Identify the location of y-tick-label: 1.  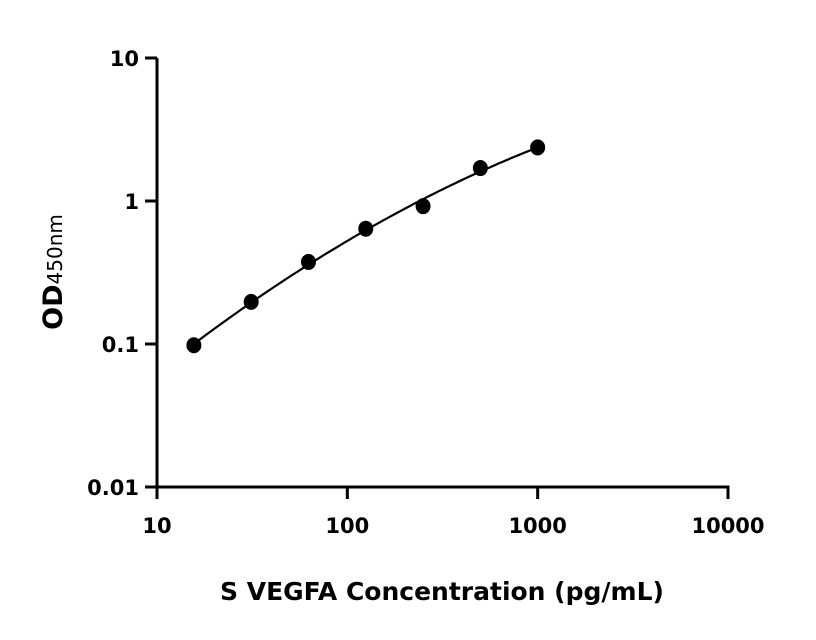
(131, 202).